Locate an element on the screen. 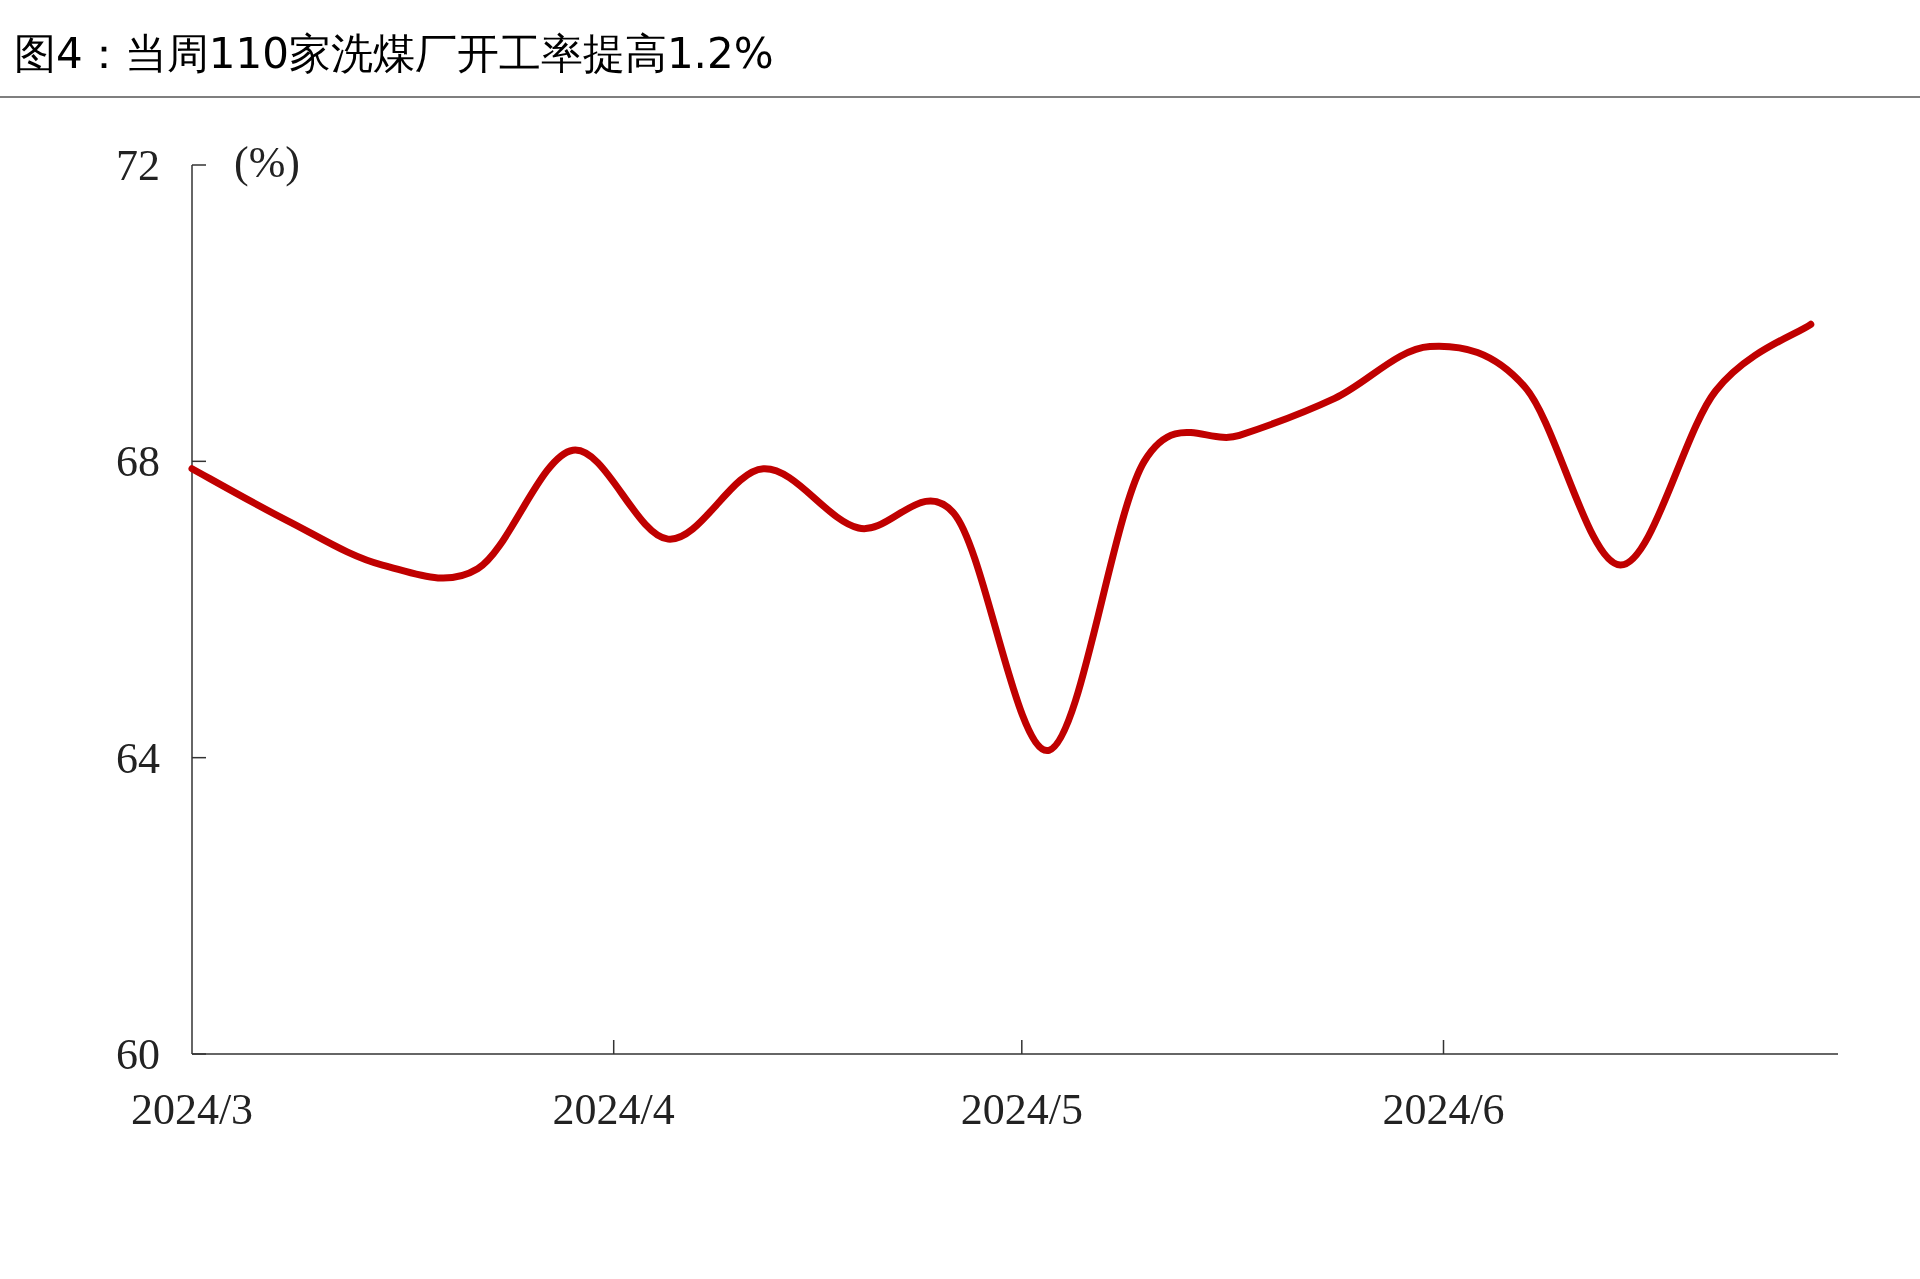  x-tick-label: 2024/6 is located at coordinates (1443, 1109).